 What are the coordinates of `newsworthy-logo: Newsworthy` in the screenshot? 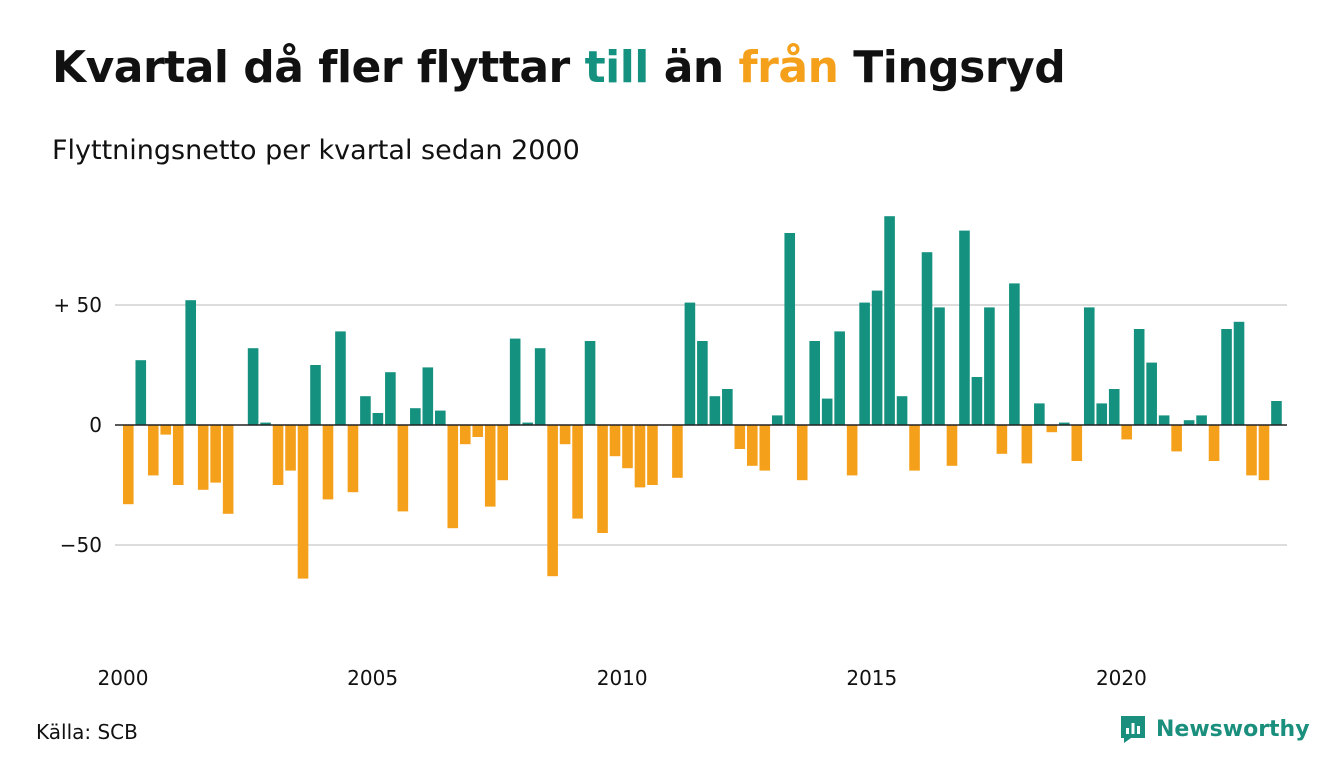 It's located at (1214, 729).